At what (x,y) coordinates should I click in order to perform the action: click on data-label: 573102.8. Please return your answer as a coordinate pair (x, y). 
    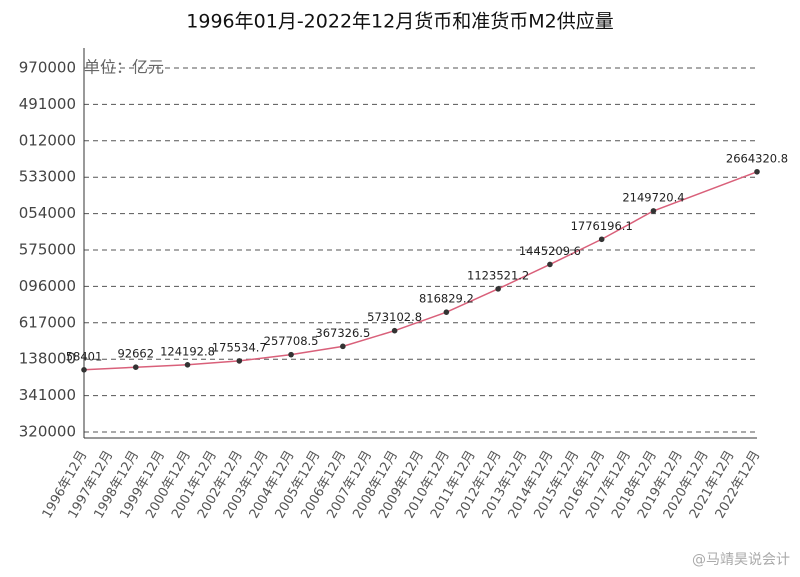
    Looking at the image, I should click on (394, 317).